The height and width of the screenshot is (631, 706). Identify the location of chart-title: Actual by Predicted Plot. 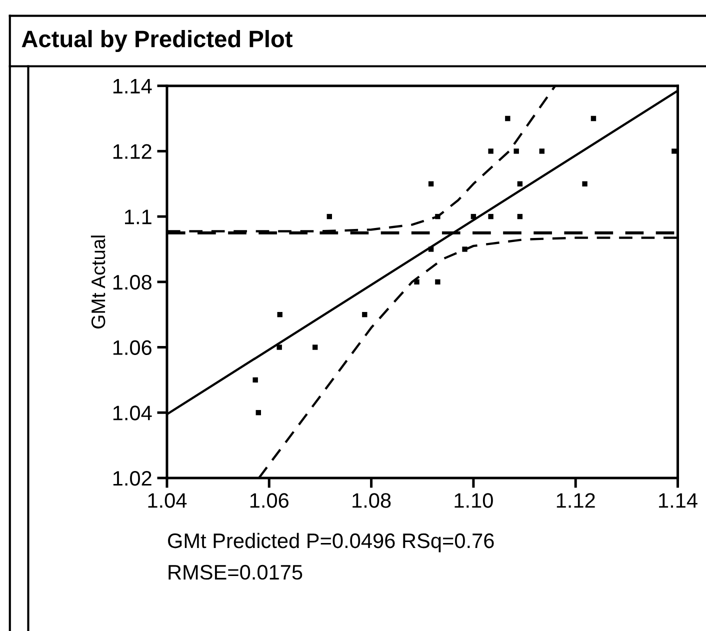
(157, 41).